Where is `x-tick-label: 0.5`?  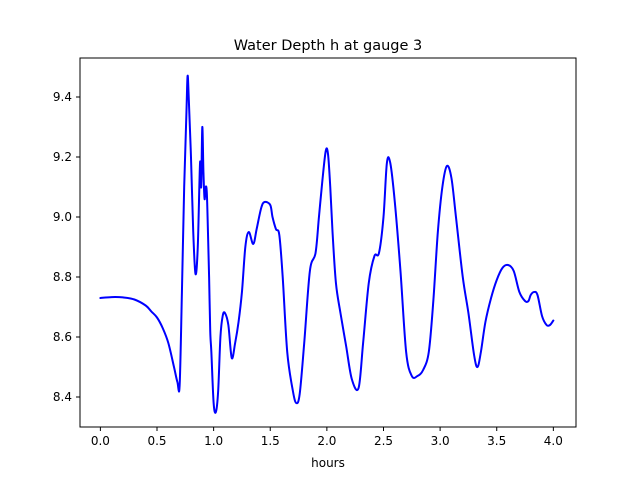
x-tick-label: 0.5 is located at coordinates (156, 441).